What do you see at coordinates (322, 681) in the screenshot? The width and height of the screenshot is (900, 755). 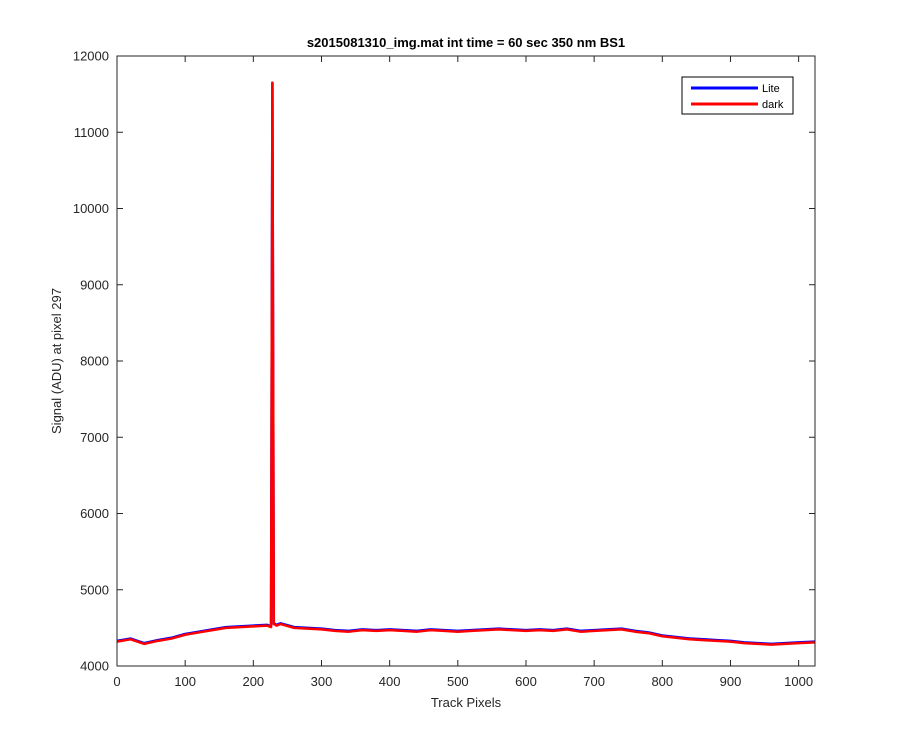 I see `x-tick-label: 300` at bounding box center [322, 681].